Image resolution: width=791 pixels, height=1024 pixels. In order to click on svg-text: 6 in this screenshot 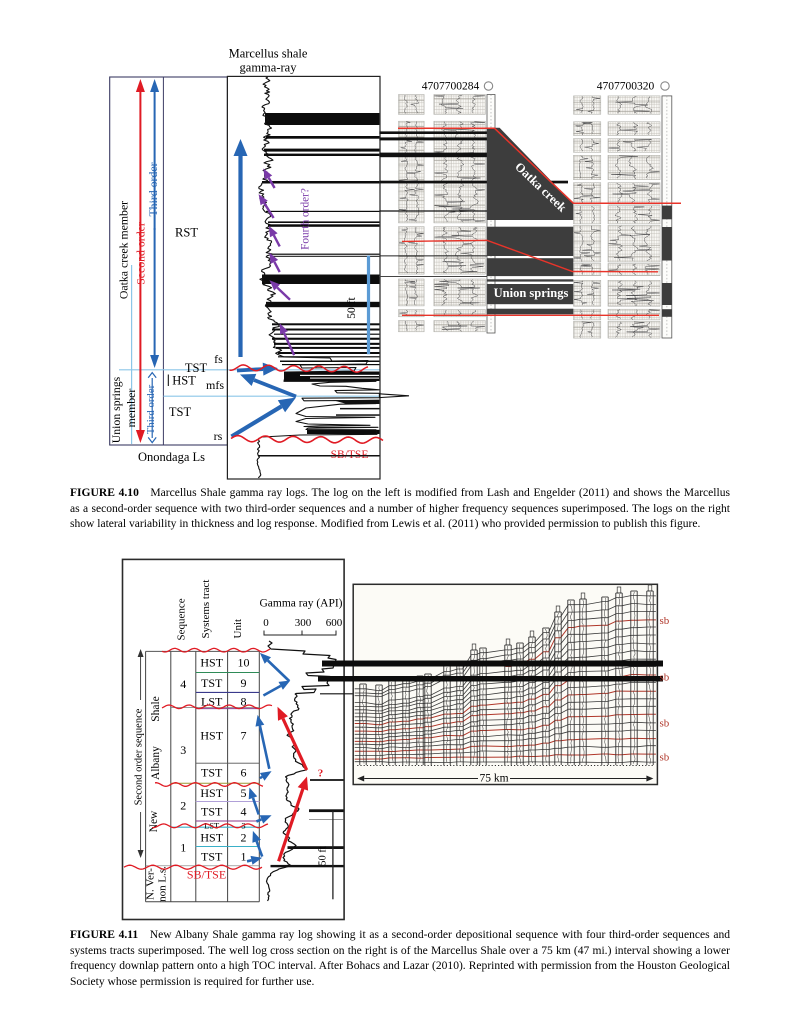, I will do `click(244, 773)`.